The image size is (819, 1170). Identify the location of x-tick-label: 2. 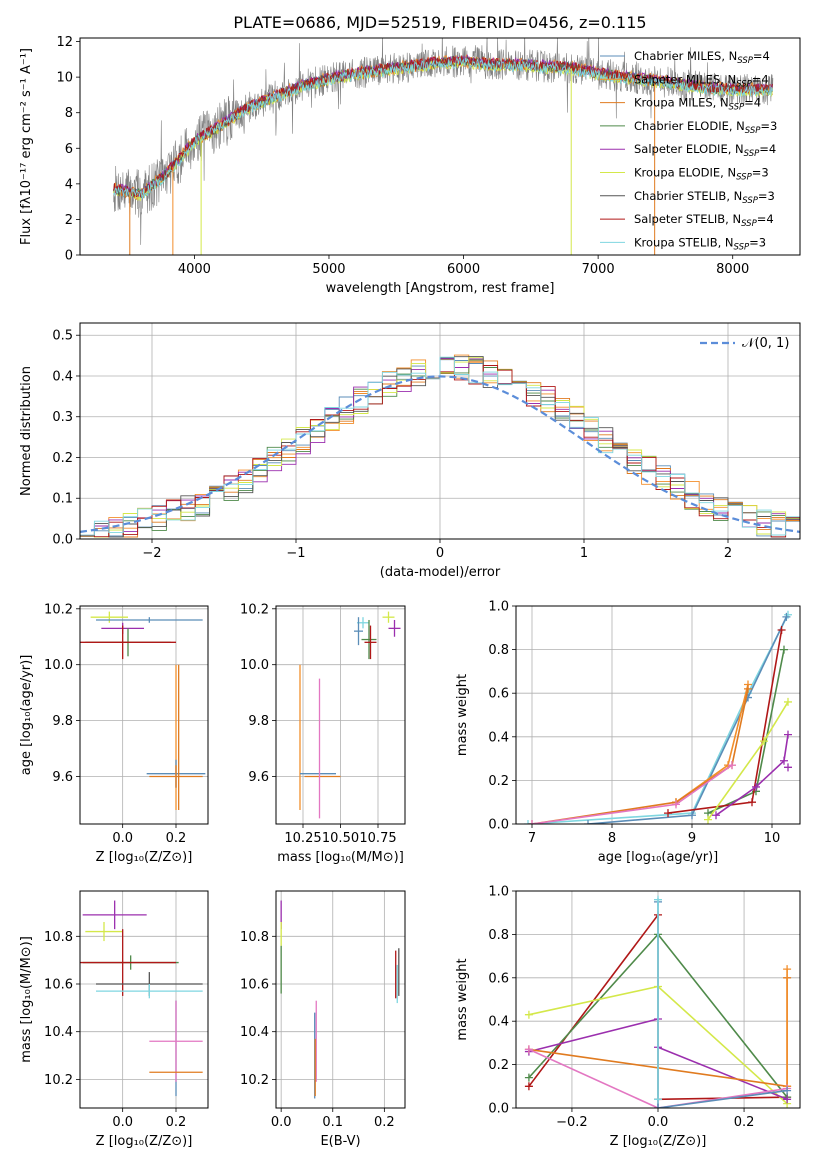
(728, 553).